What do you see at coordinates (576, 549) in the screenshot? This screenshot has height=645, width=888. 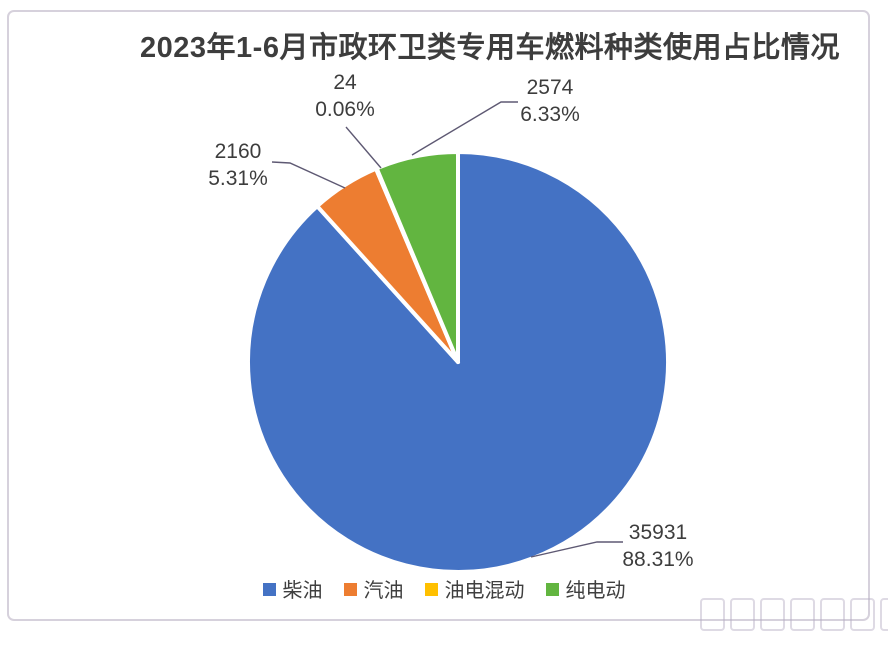 I see `leader-line-diesel` at bounding box center [576, 549].